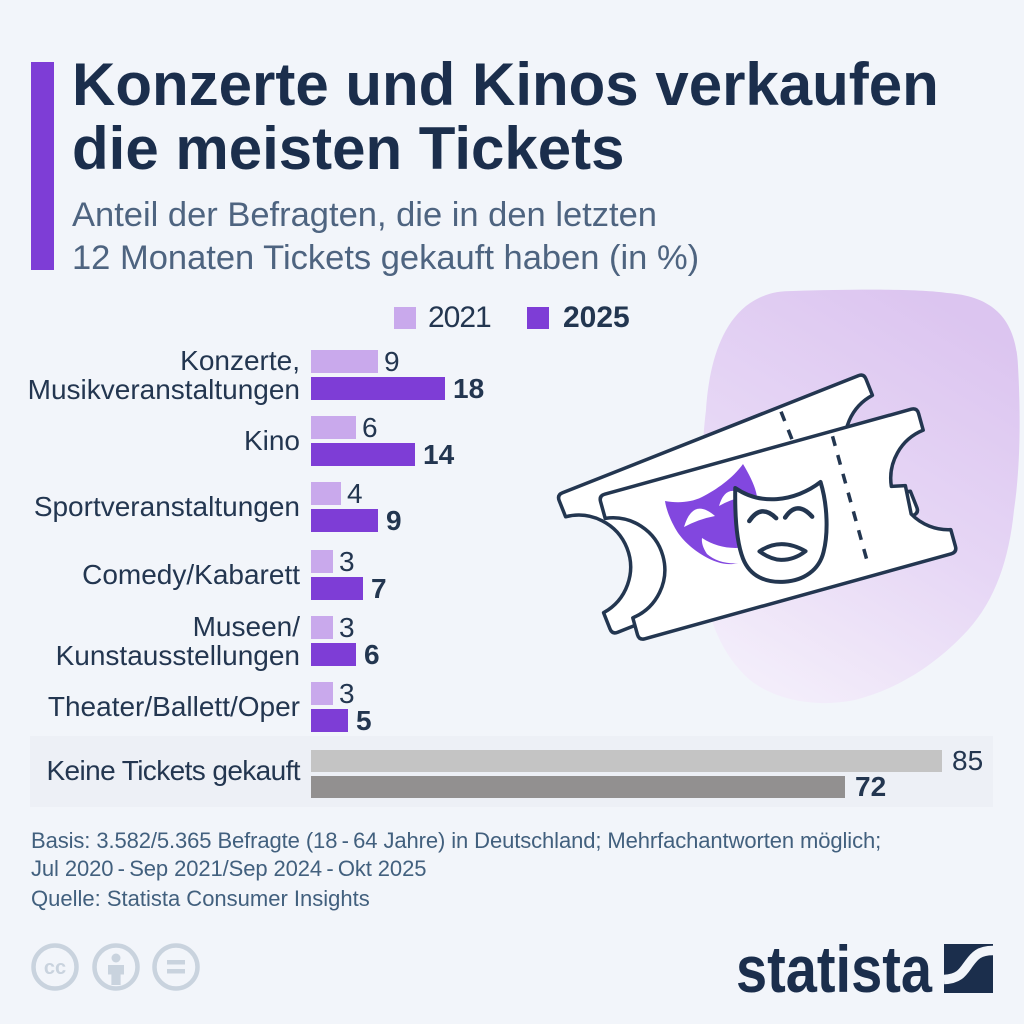 This screenshot has width=1024, height=1024. What do you see at coordinates (834, 967) in the screenshot?
I see `svg-text: statista` at bounding box center [834, 967].